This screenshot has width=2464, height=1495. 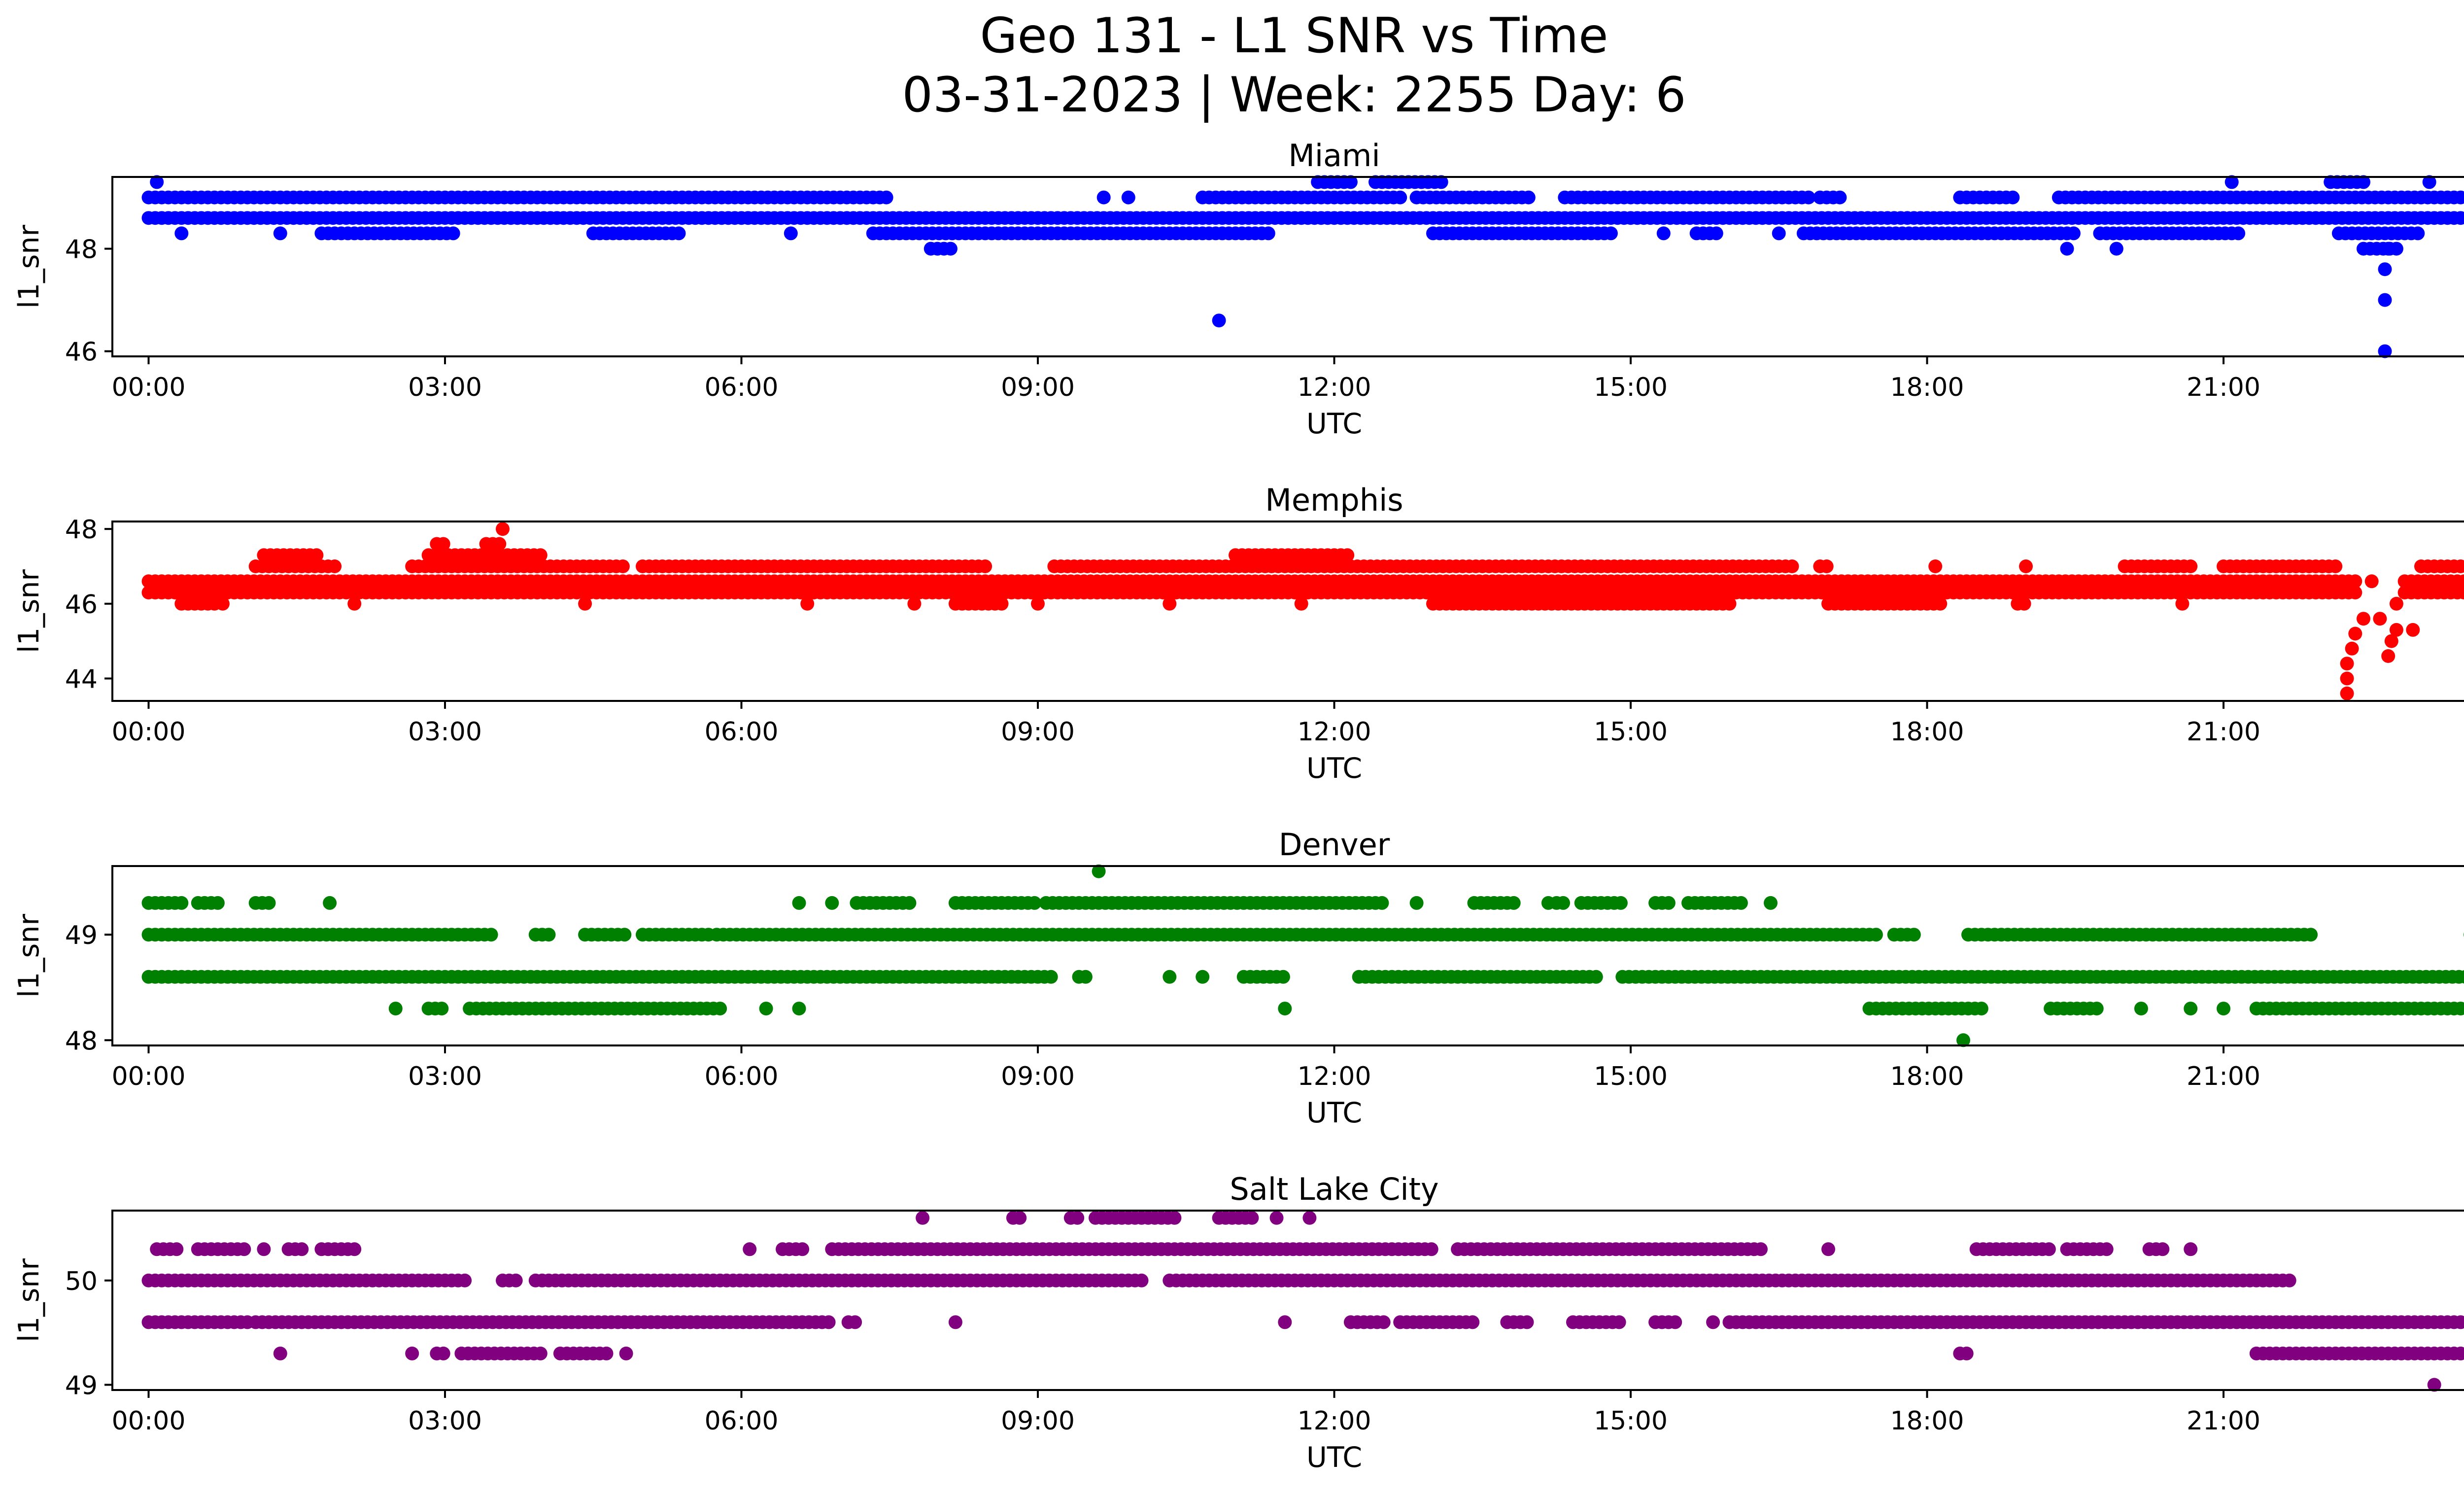 I want to click on panel-title: Miami, so click(x=1334, y=156).